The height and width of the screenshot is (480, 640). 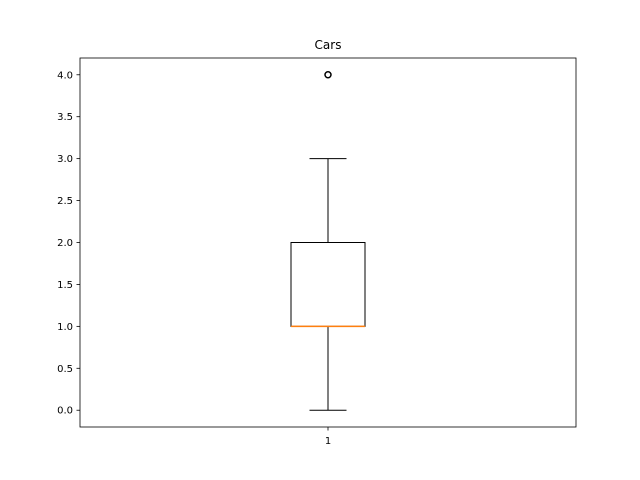 What do you see at coordinates (65, 159) in the screenshot?
I see `y-tick-label: 3.0` at bounding box center [65, 159].